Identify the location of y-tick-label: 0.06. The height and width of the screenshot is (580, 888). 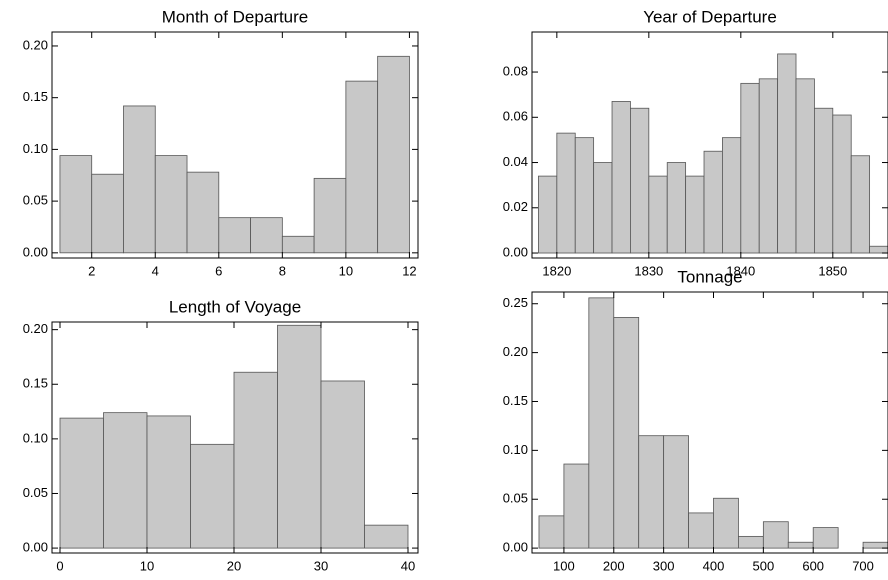
(515, 116).